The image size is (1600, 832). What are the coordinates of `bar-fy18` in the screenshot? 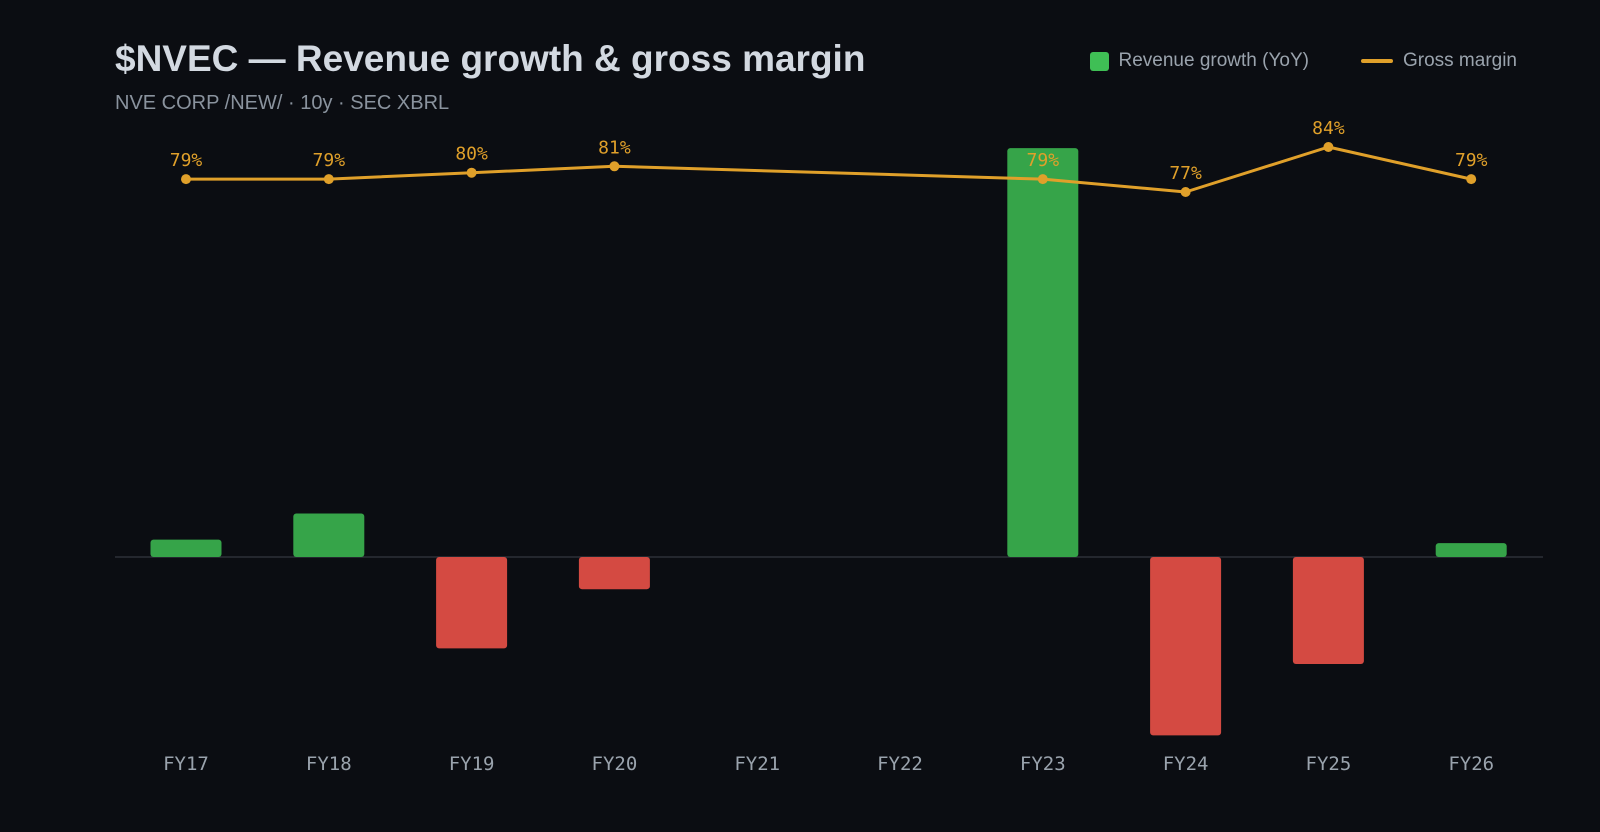 It's located at (329, 535).